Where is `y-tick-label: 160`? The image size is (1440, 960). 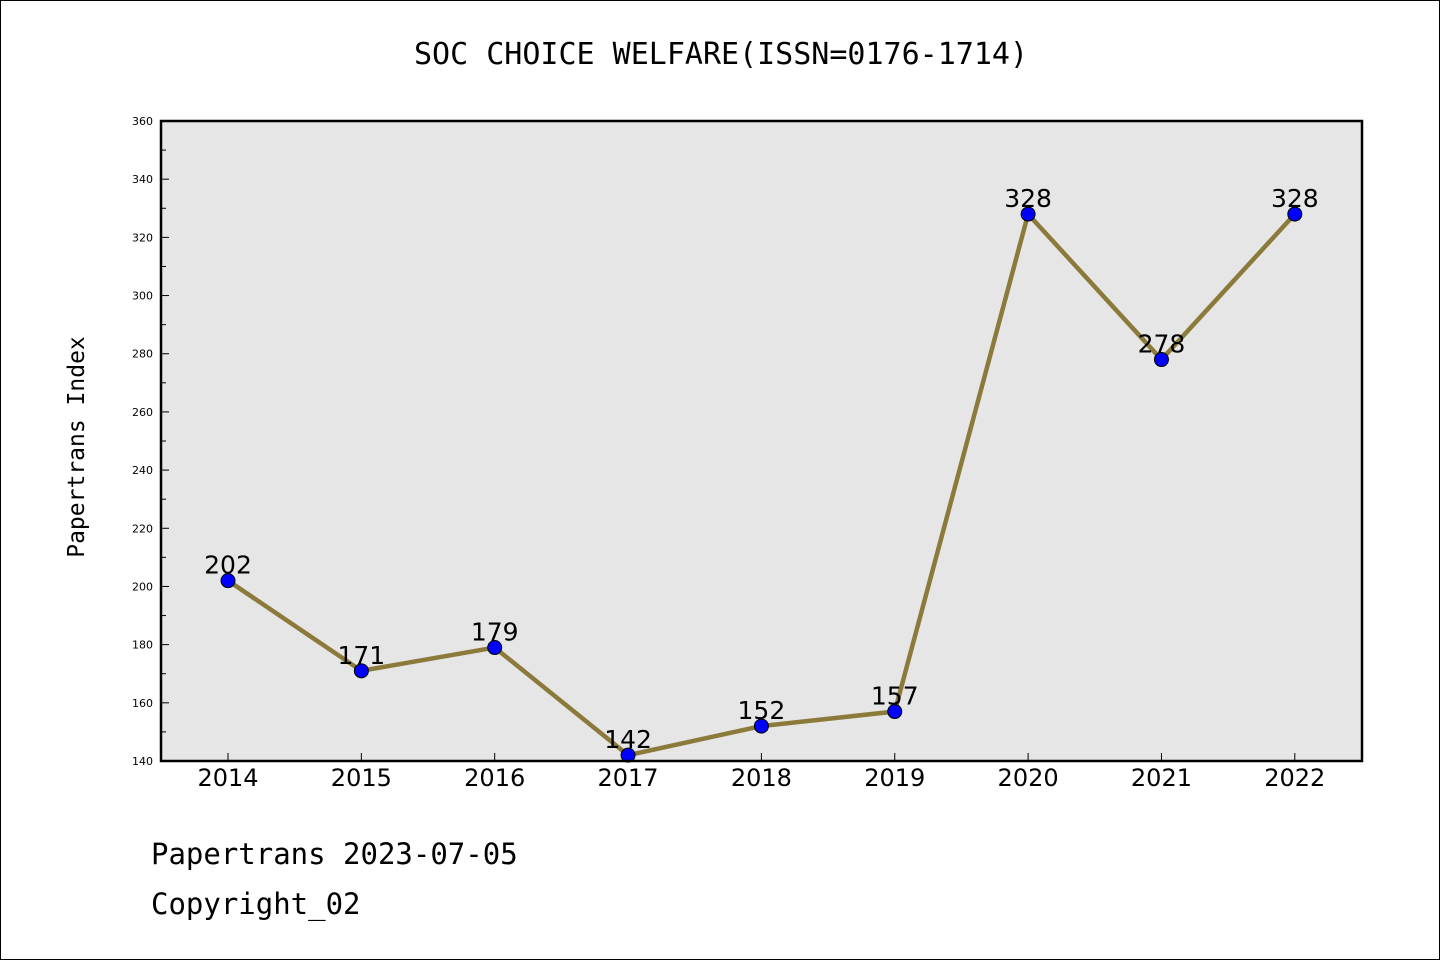 y-tick-label: 160 is located at coordinates (142, 703).